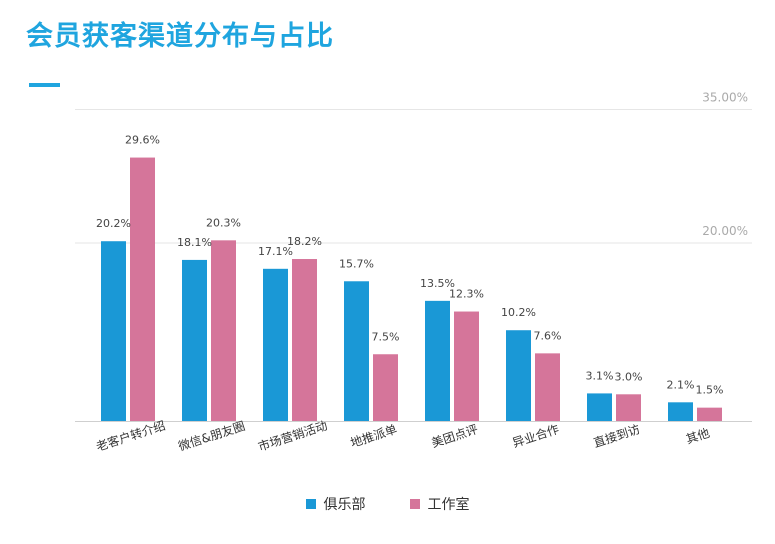  What do you see at coordinates (387, 504) in the screenshot?
I see `legend: 俱乐部 工作室` at bounding box center [387, 504].